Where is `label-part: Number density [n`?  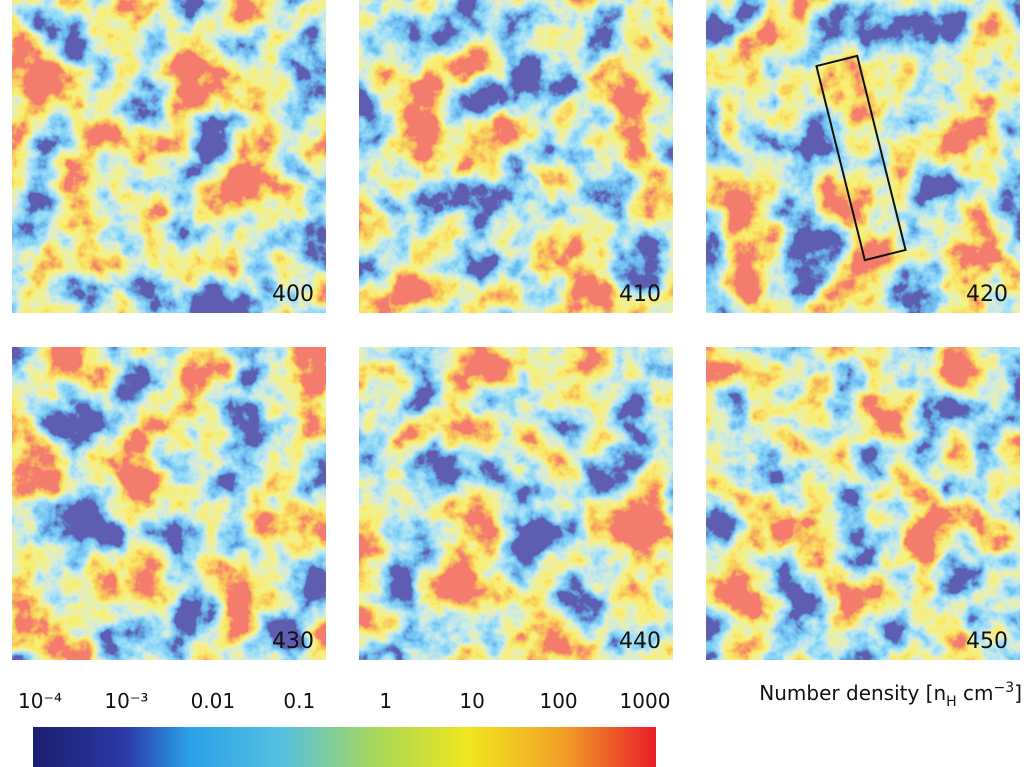
label-part: Number density [n is located at coordinates (852, 693).